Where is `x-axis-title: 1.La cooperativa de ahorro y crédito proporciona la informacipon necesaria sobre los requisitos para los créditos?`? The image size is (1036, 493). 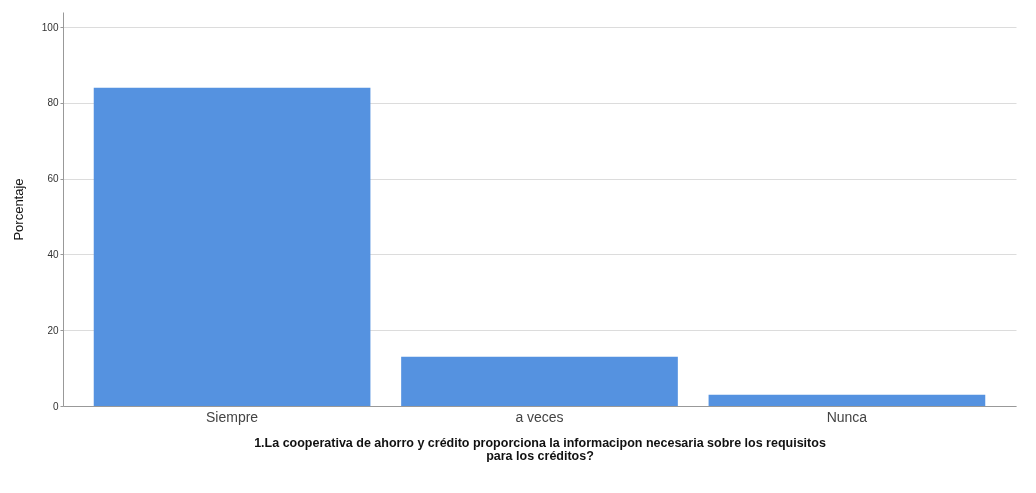 x-axis-title: 1.La cooperativa de ahorro y crédito proporciona la informacipon necesaria sobre los requisitos para los créditos? is located at coordinates (540, 449).